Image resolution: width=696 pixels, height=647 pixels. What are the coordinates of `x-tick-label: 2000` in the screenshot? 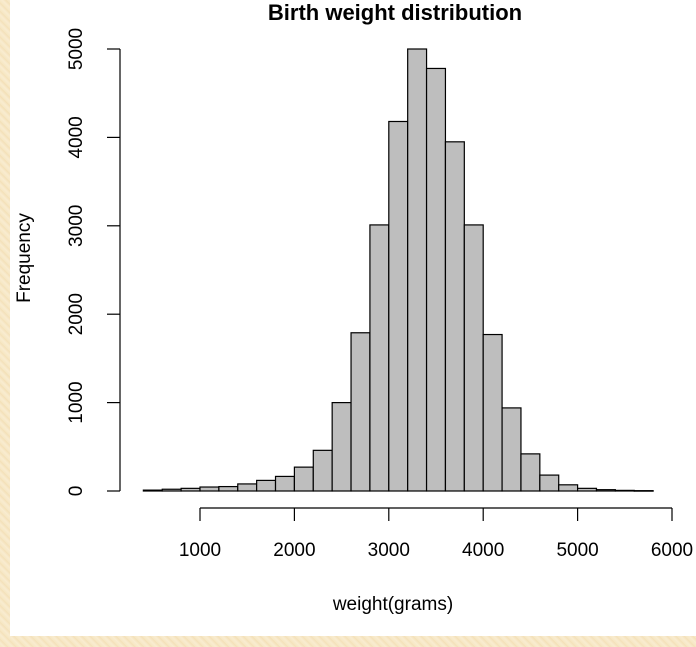 It's located at (294, 550).